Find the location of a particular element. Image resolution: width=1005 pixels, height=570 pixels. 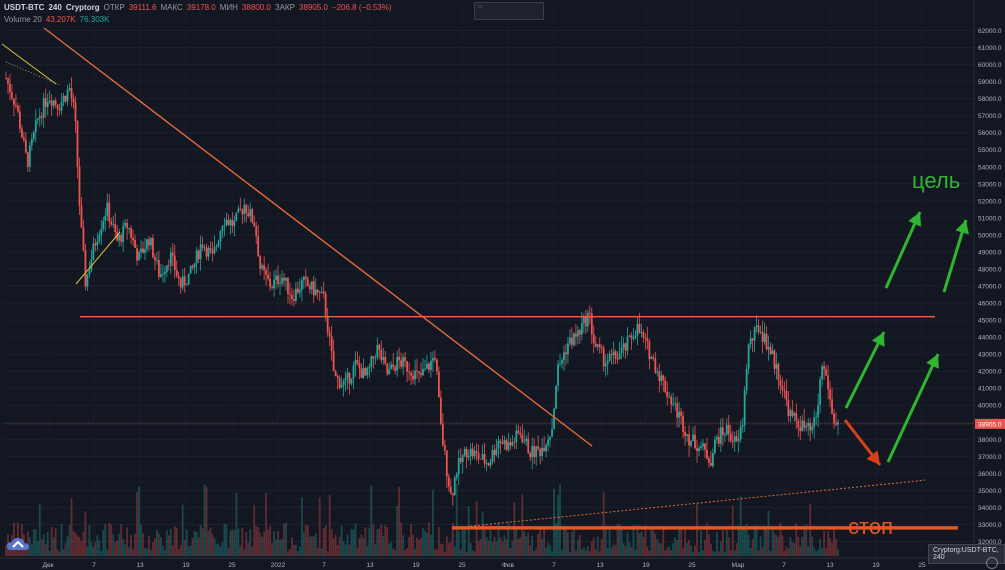

legend-close-label: ЗАКР is located at coordinates (285, 7).